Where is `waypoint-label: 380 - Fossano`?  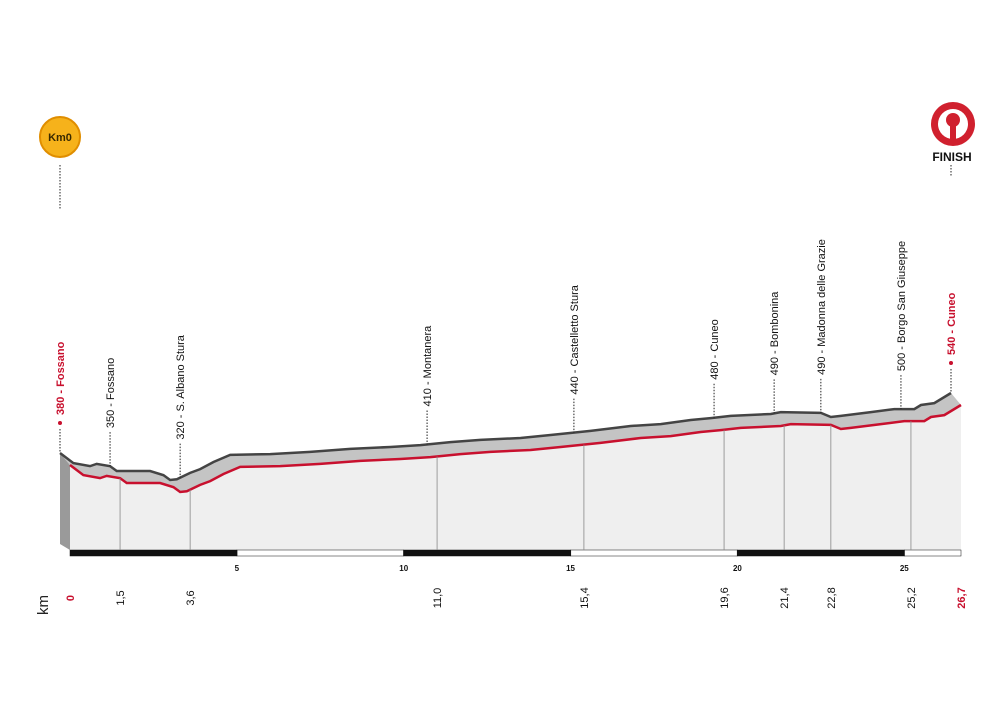
waypoint-label: 380 - Fossano is located at coordinates (61, 378).